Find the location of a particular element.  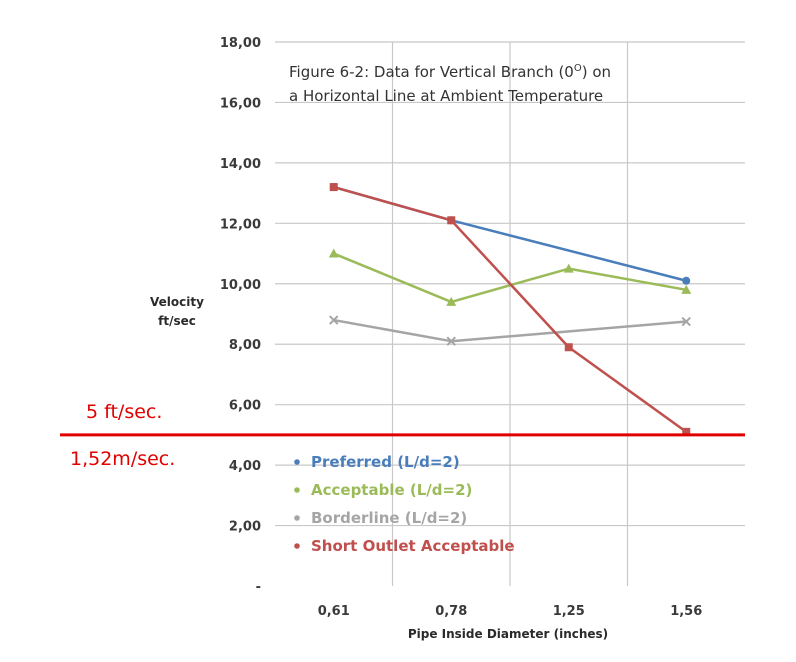

y-axis-title-line2: ft/sec is located at coordinates (177, 321).